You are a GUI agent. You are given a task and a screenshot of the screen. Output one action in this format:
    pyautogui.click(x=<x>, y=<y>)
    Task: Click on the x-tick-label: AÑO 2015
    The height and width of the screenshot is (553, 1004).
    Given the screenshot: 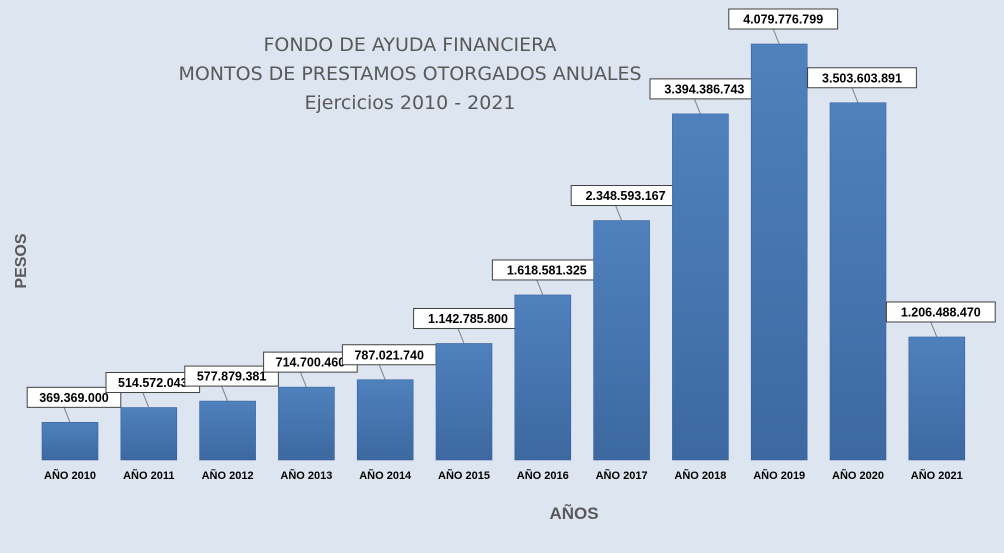 What is the action you would take?
    pyautogui.click(x=464, y=475)
    